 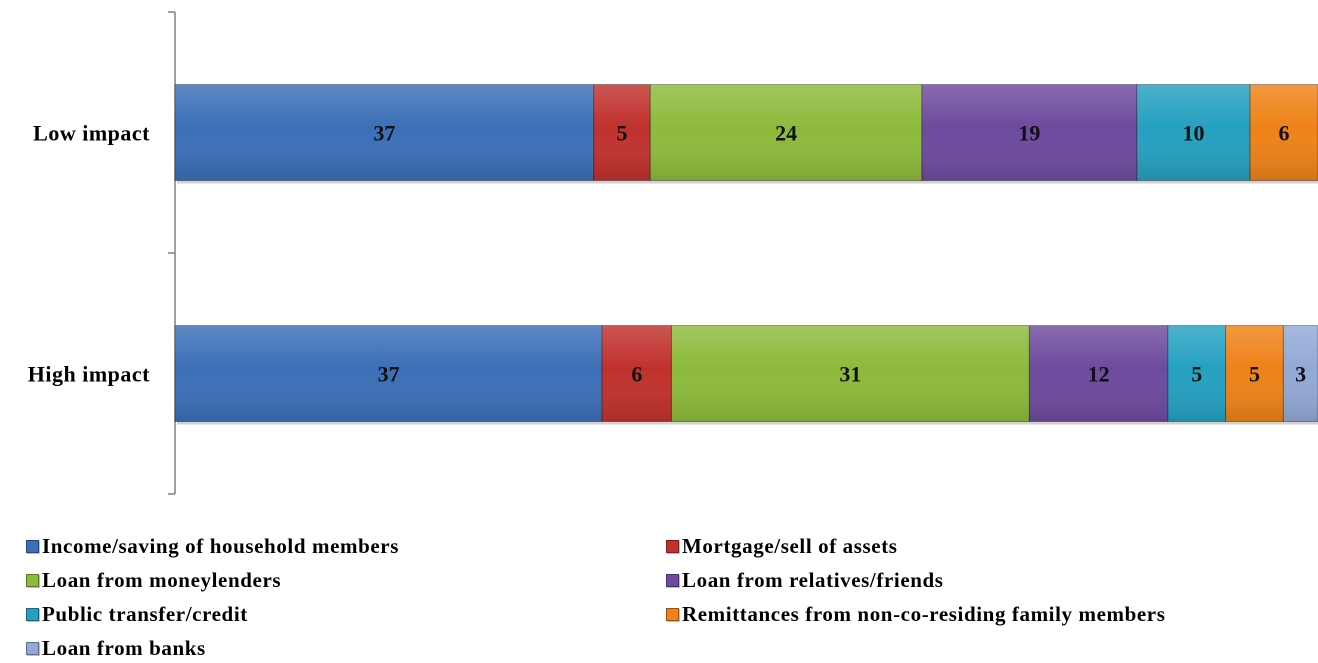 I want to click on legend-item: Income/saving of household members, so click(x=346, y=546).